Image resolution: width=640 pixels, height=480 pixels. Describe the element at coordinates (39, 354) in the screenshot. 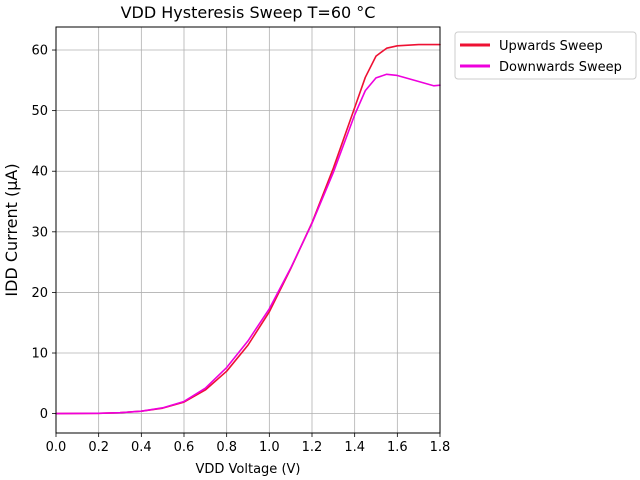

I see `y-tick-label: 10` at that location.